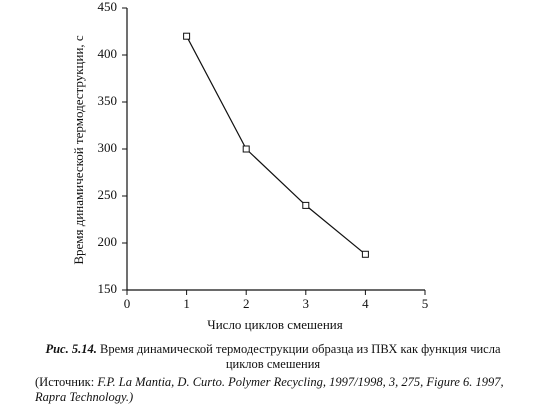  What do you see at coordinates (108, 194) in the screenshot?
I see `y-tick-label: 250` at bounding box center [108, 194].